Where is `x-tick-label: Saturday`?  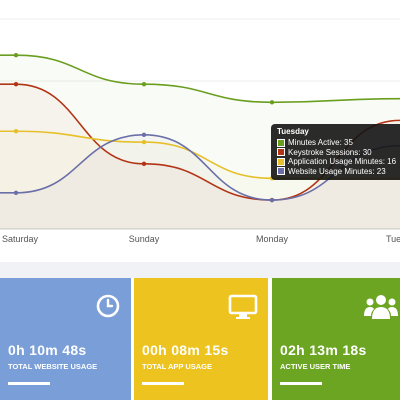
x-tick-label: Saturday is located at coordinates (20, 239).